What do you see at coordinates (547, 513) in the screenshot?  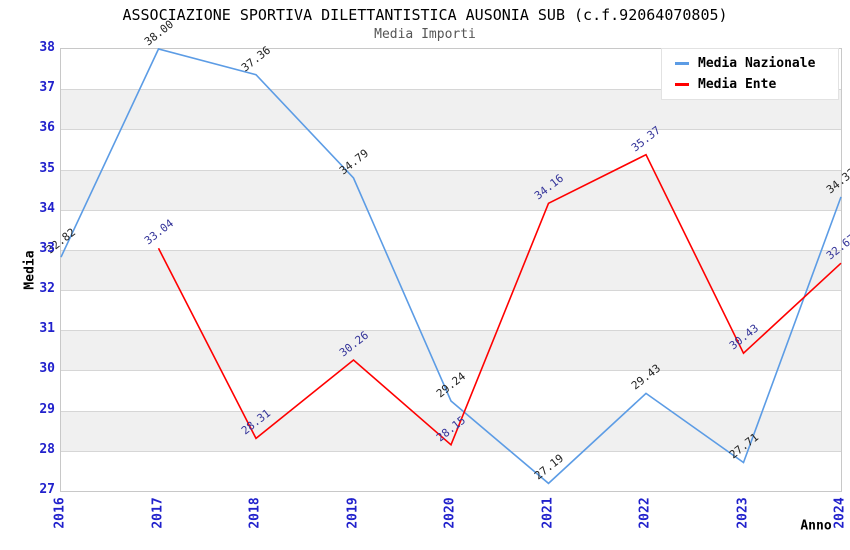 I see `x-tick-label: 2021` at bounding box center [547, 513].